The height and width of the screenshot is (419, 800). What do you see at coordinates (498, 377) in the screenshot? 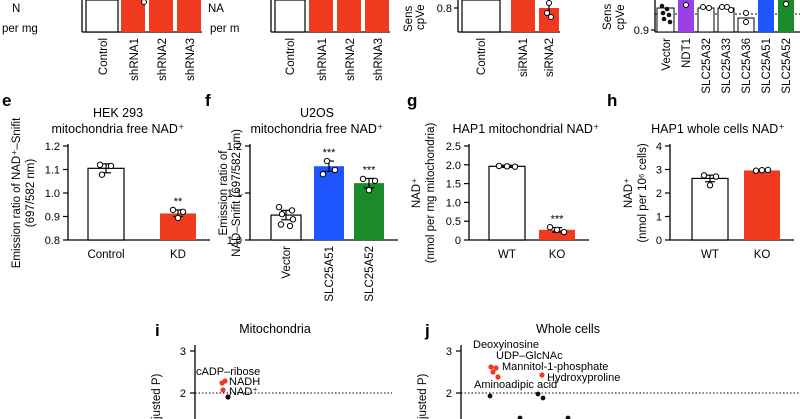
I see `point-aminoadipic` at bounding box center [498, 377].